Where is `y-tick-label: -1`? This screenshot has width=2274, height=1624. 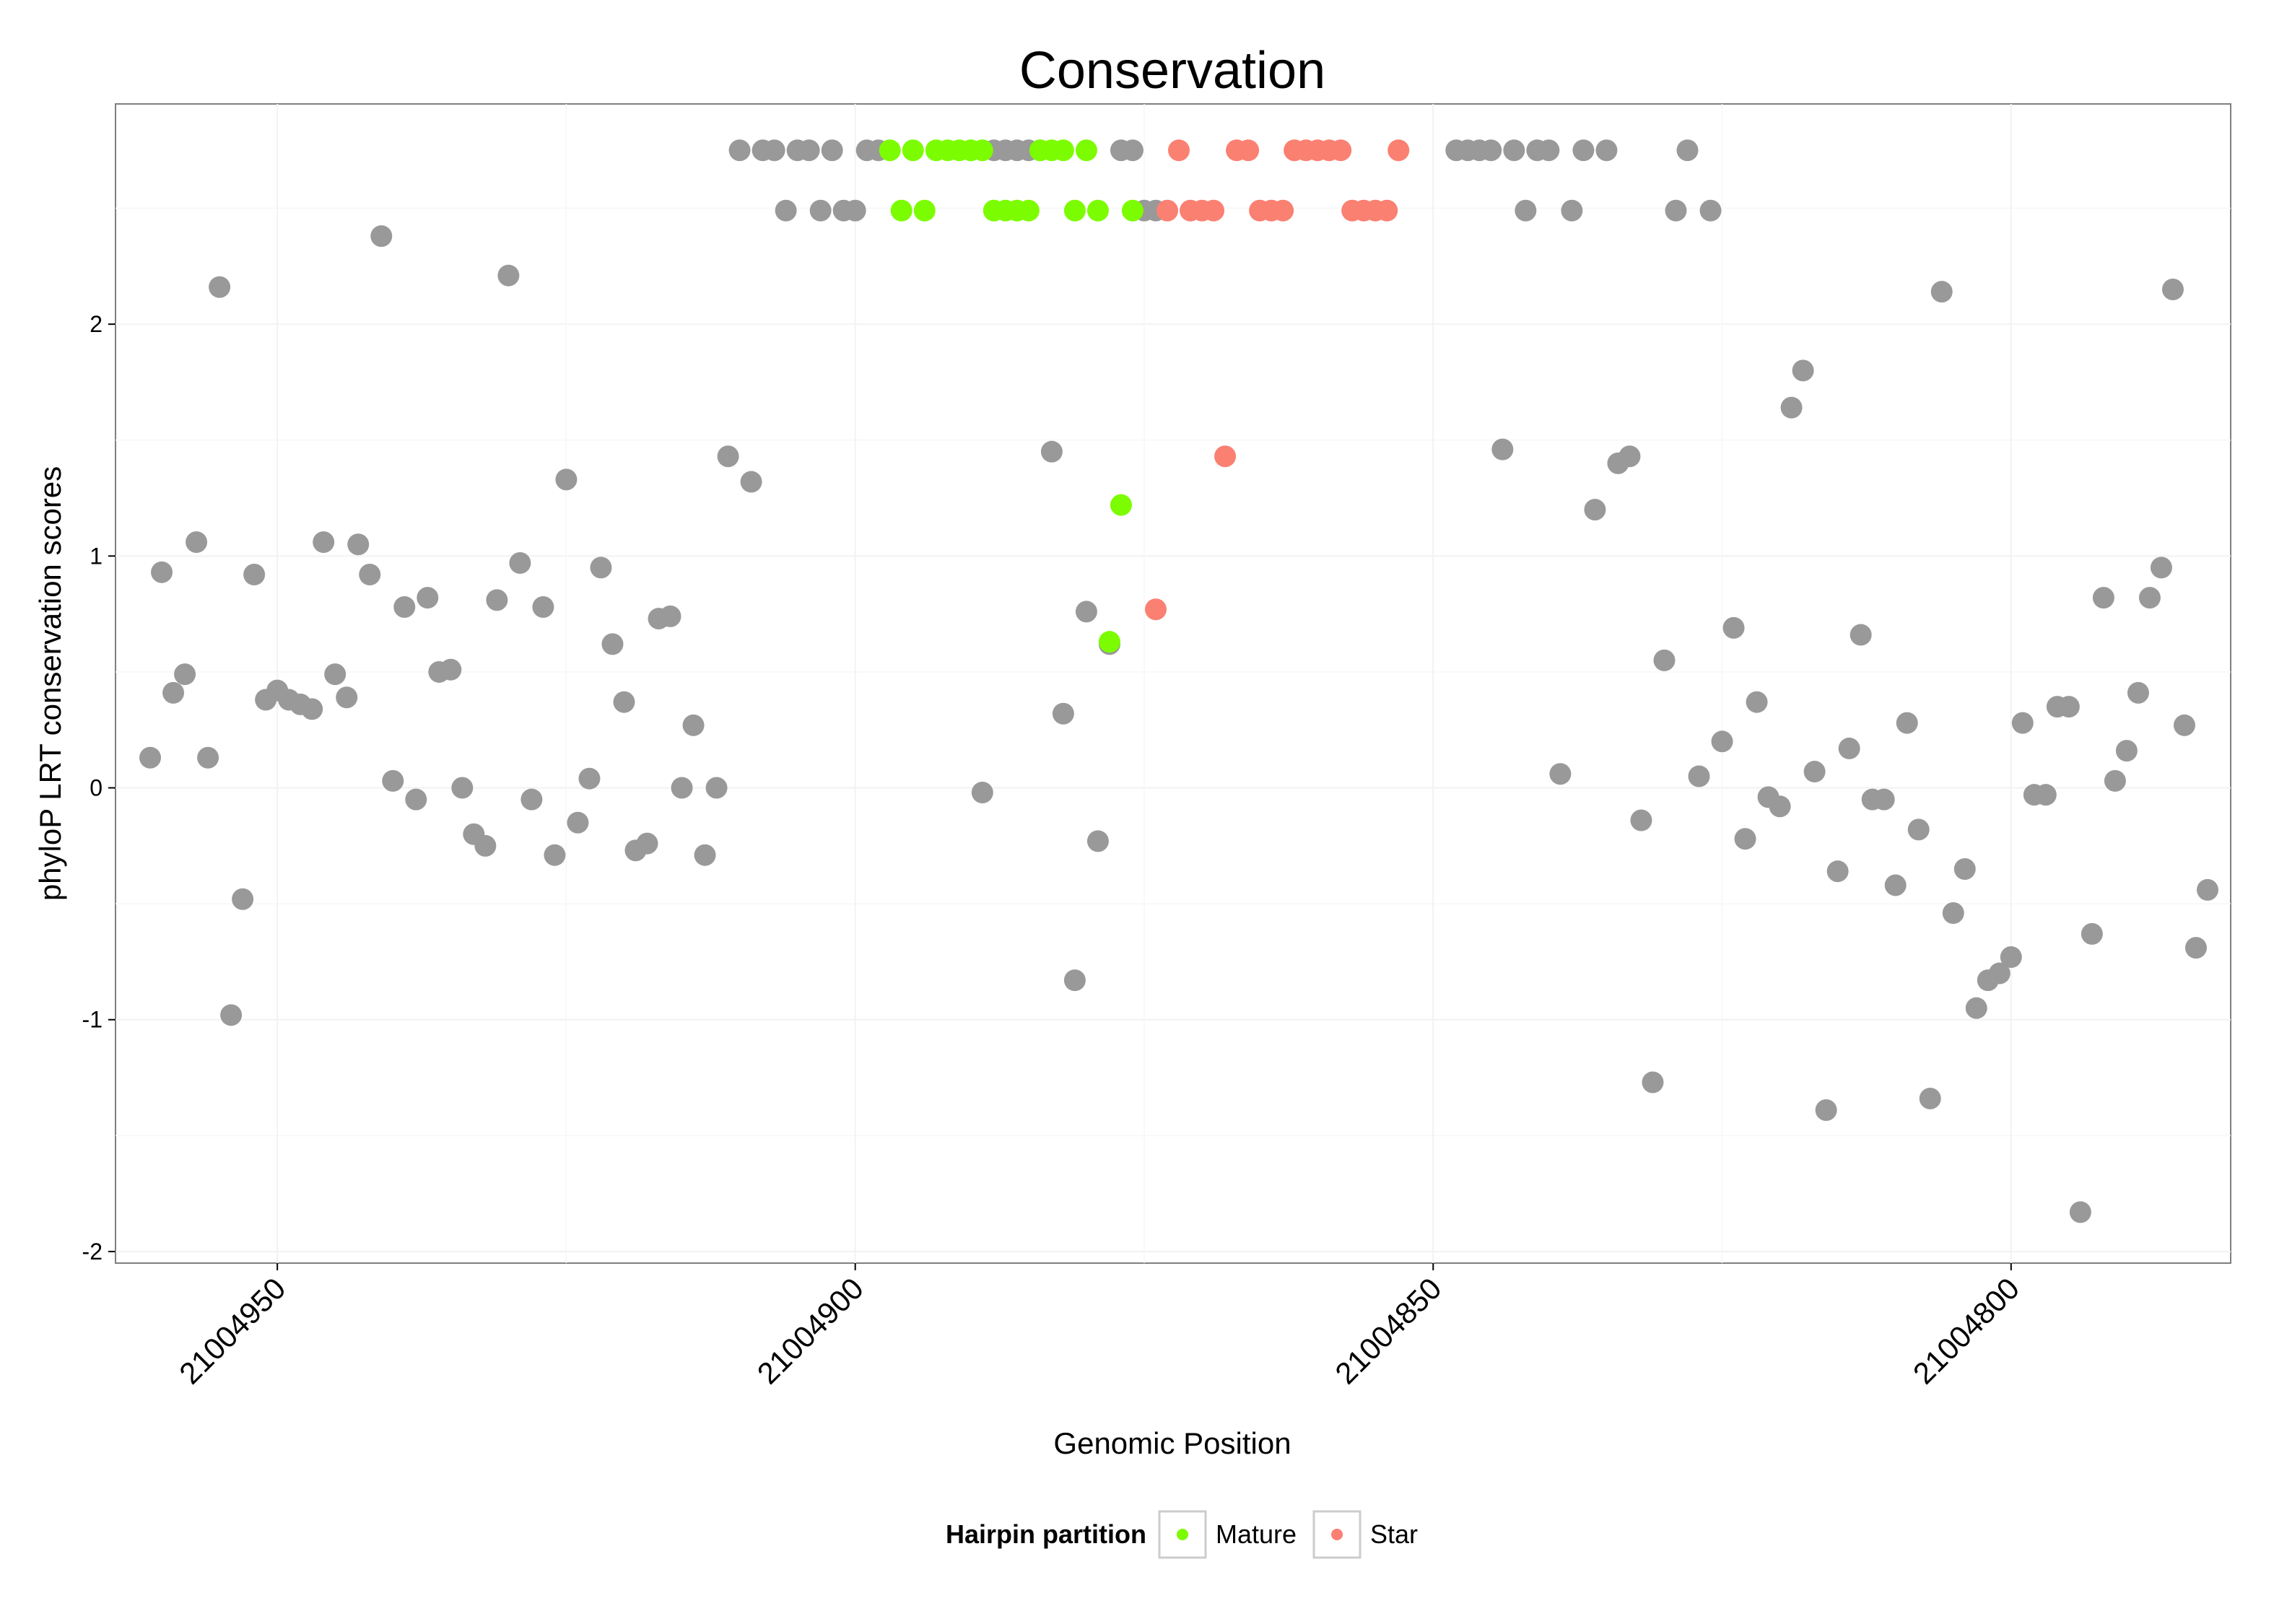
y-tick-label: -1 is located at coordinates (92, 1020).